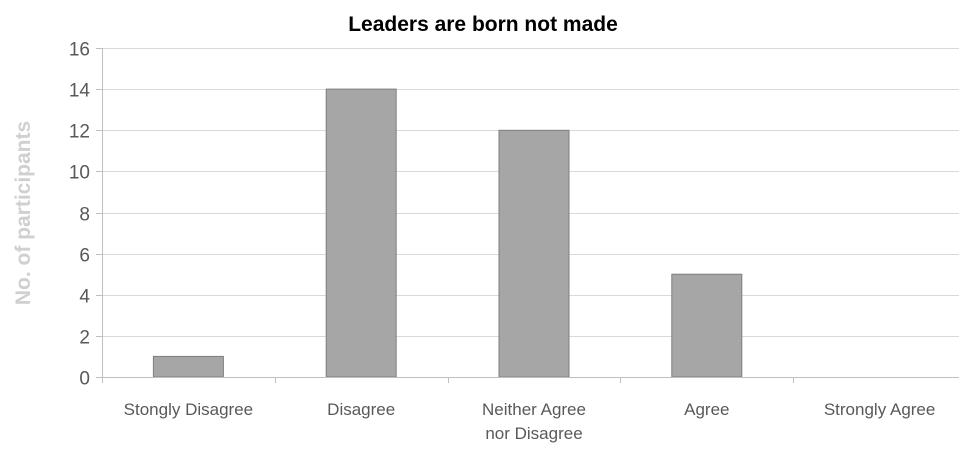  Describe the element at coordinates (80, 91) in the screenshot. I see `y-tick-label: 14` at that location.